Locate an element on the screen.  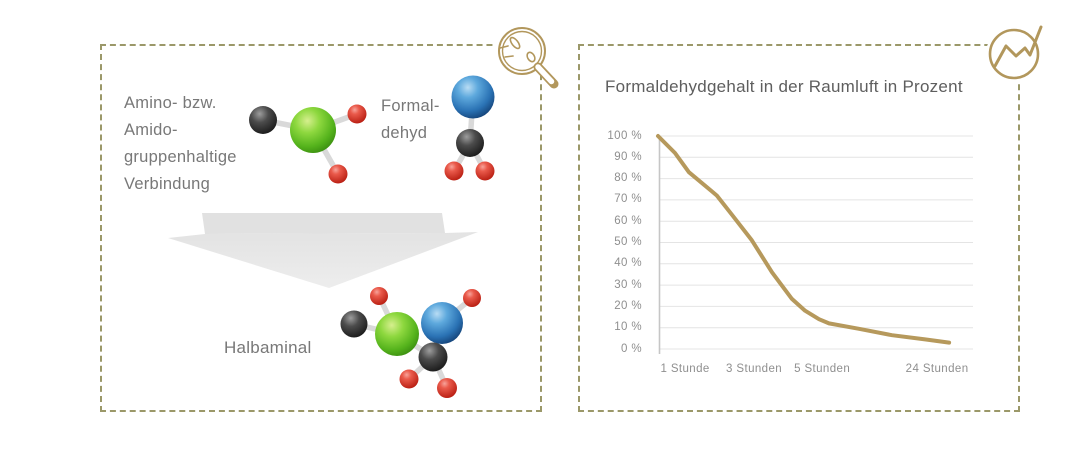
molecule-amino-compound is located at coordinates (308, 144).